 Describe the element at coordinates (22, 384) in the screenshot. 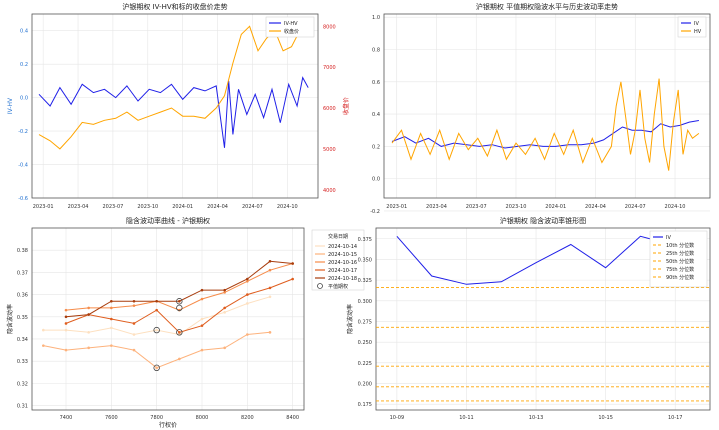

I see `y-tick-label: 0.32` at that location.